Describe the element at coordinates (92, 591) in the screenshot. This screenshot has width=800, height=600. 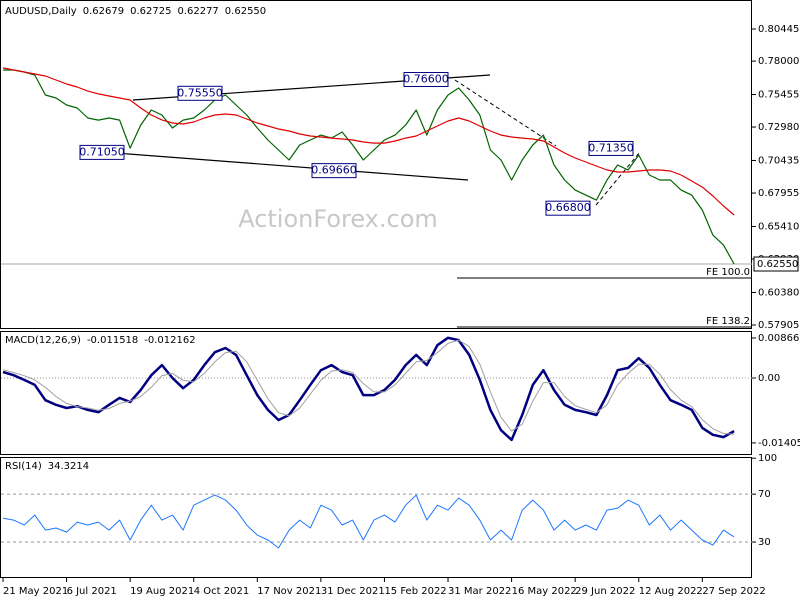
I see `x-tick-label: 6 Jul 2021` at that location.